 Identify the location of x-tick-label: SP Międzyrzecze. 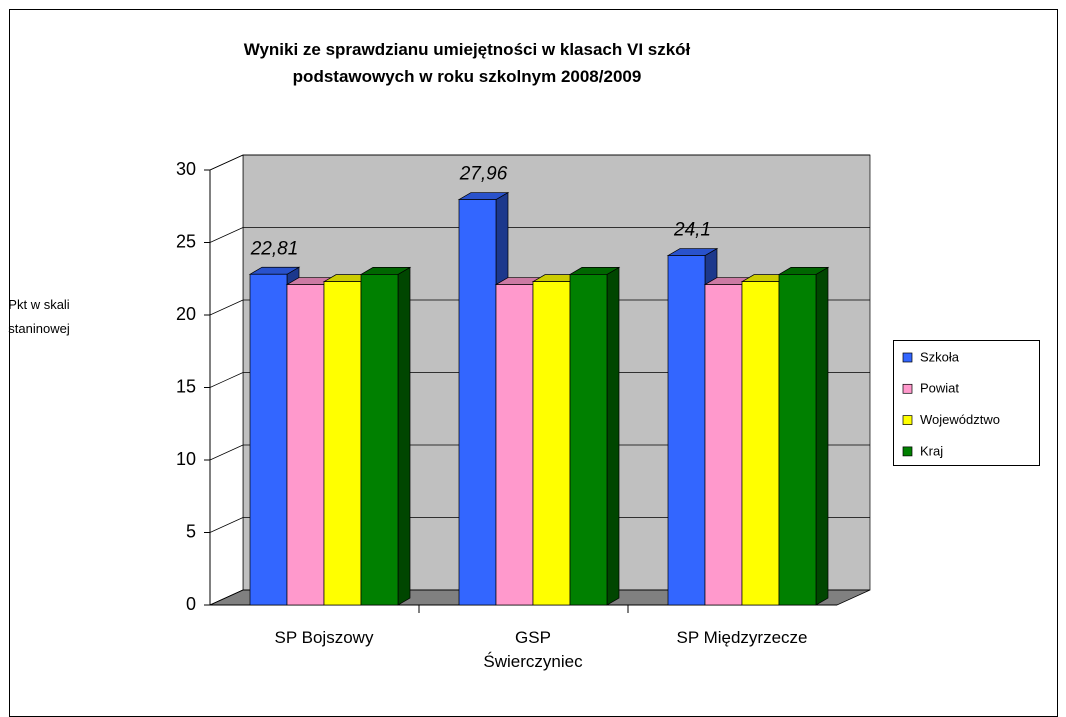
(742, 637).